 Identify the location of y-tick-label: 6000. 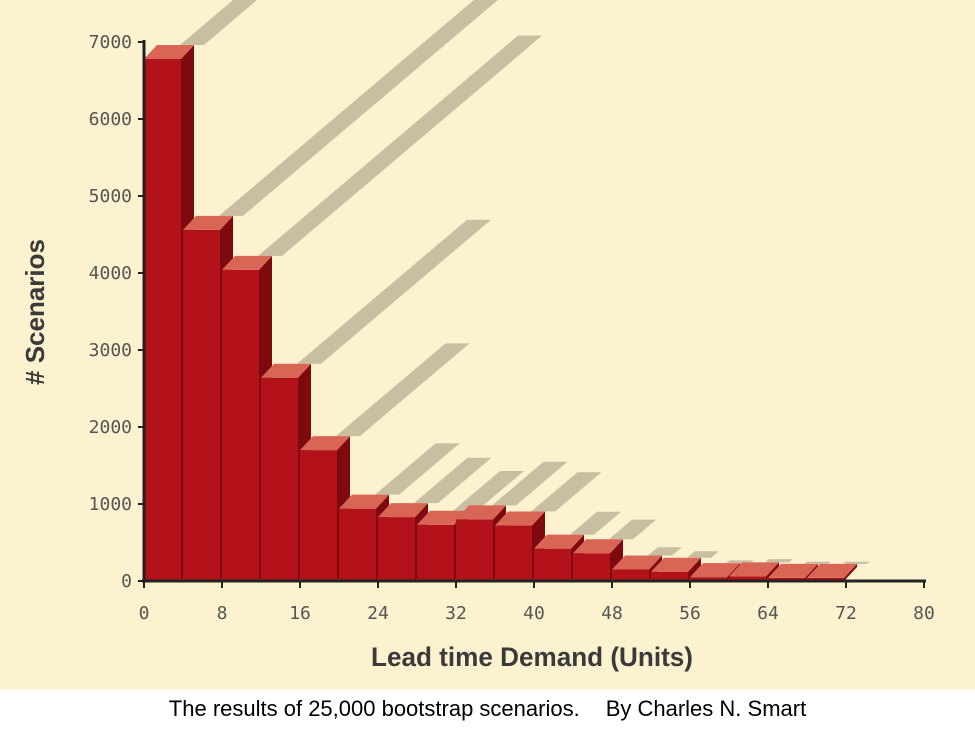
(110, 119).